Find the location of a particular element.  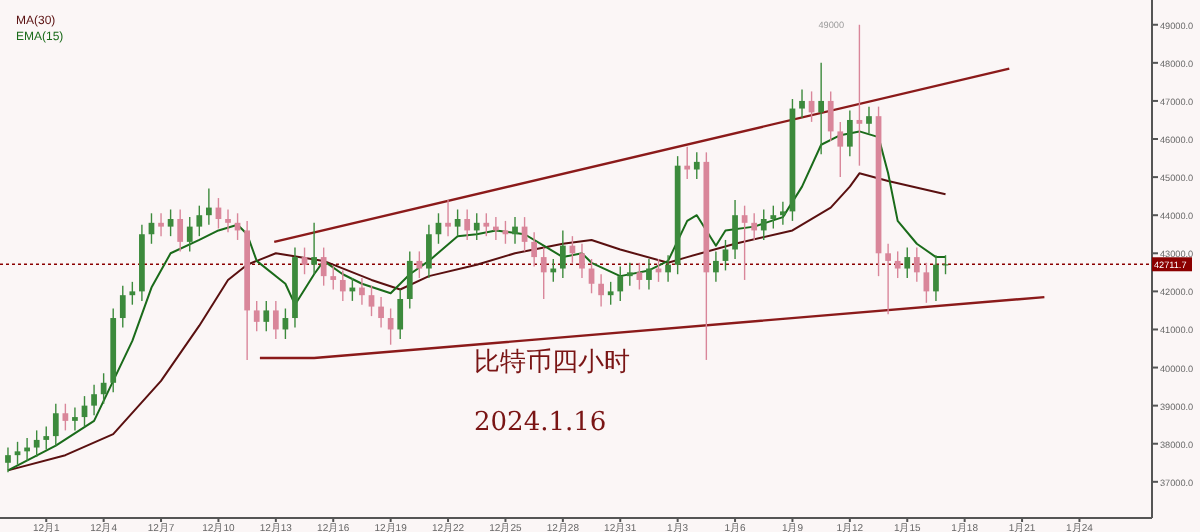

annotation: 2024.1.16 is located at coordinates (540, 423).